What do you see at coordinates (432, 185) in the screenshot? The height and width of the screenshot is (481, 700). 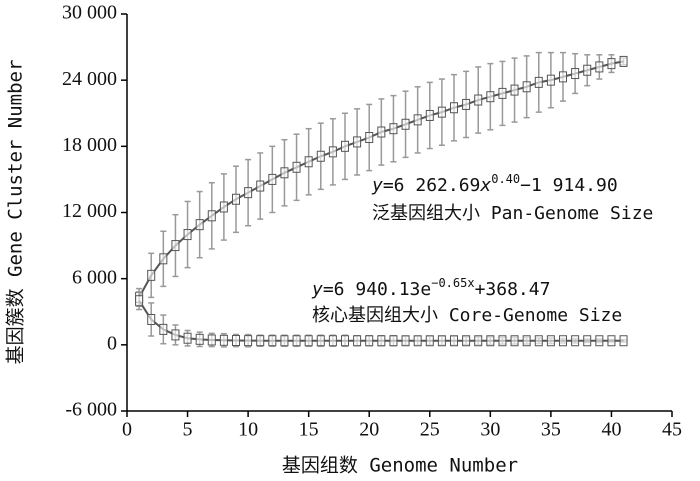 I see `formula-part: =6 262.69` at bounding box center [432, 185].